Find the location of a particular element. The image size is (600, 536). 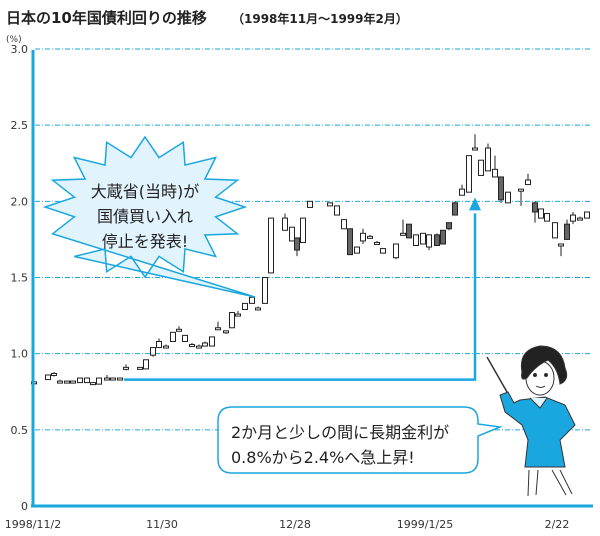

speech-bubble-shape is located at coordinates (360, 440).